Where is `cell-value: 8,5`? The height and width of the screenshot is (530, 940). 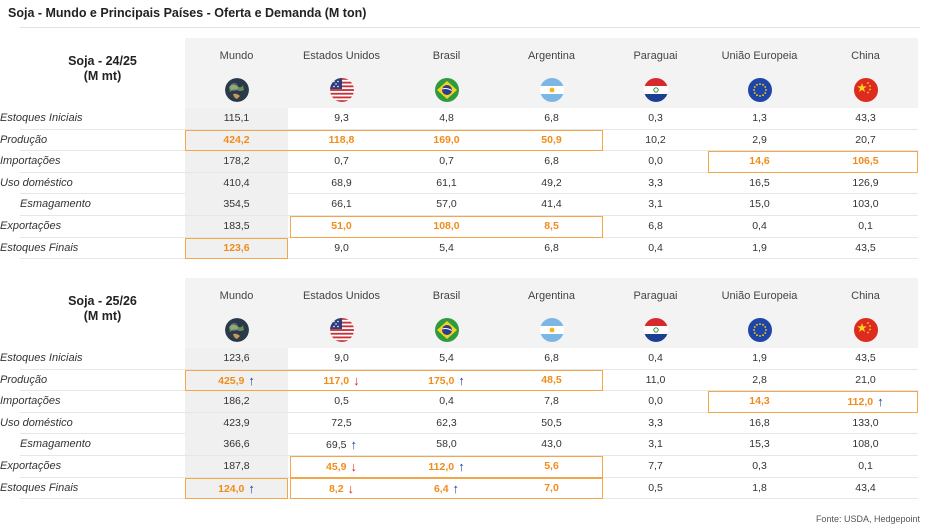 cell-value: 8,5 is located at coordinates (551, 225).